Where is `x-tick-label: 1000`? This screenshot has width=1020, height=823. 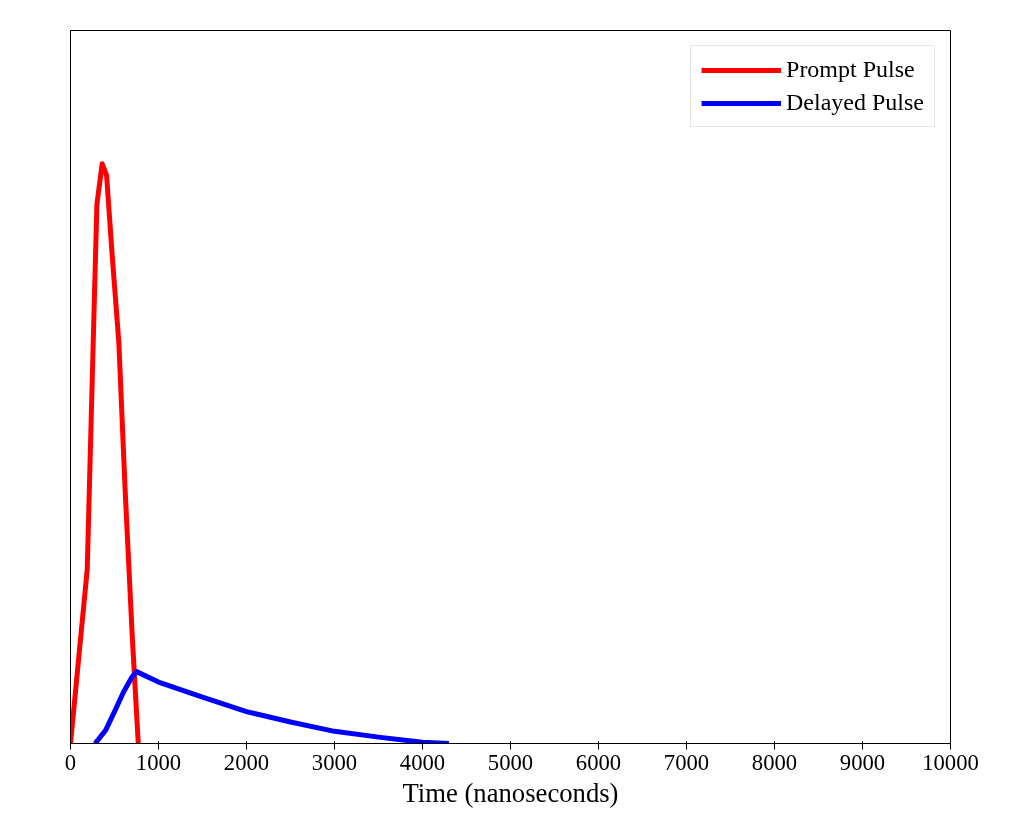 x-tick-label: 1000 is located at coordinates (158, 762).